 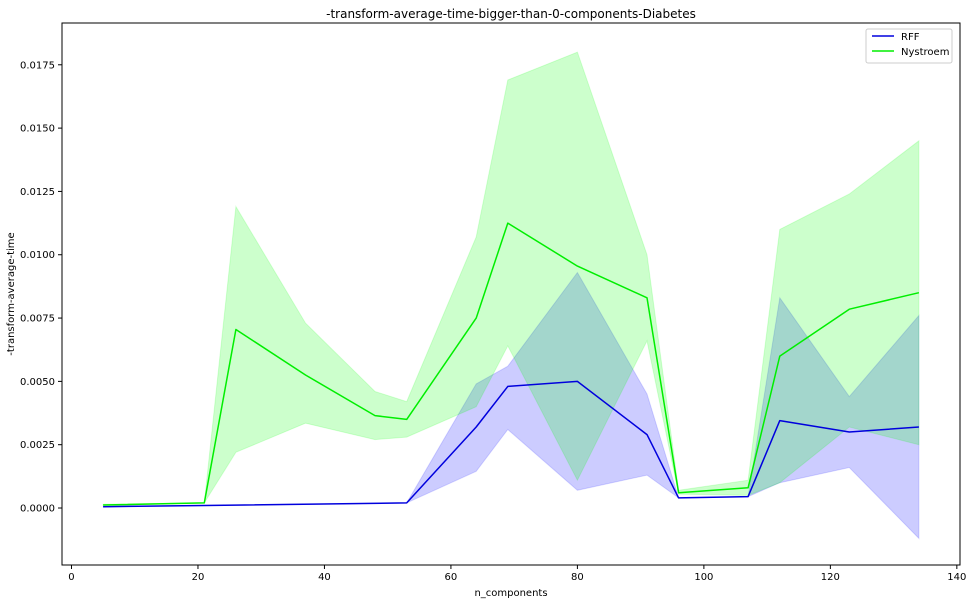 I want to click on legend-label-rff: RFF, so click(x=910, y=37).